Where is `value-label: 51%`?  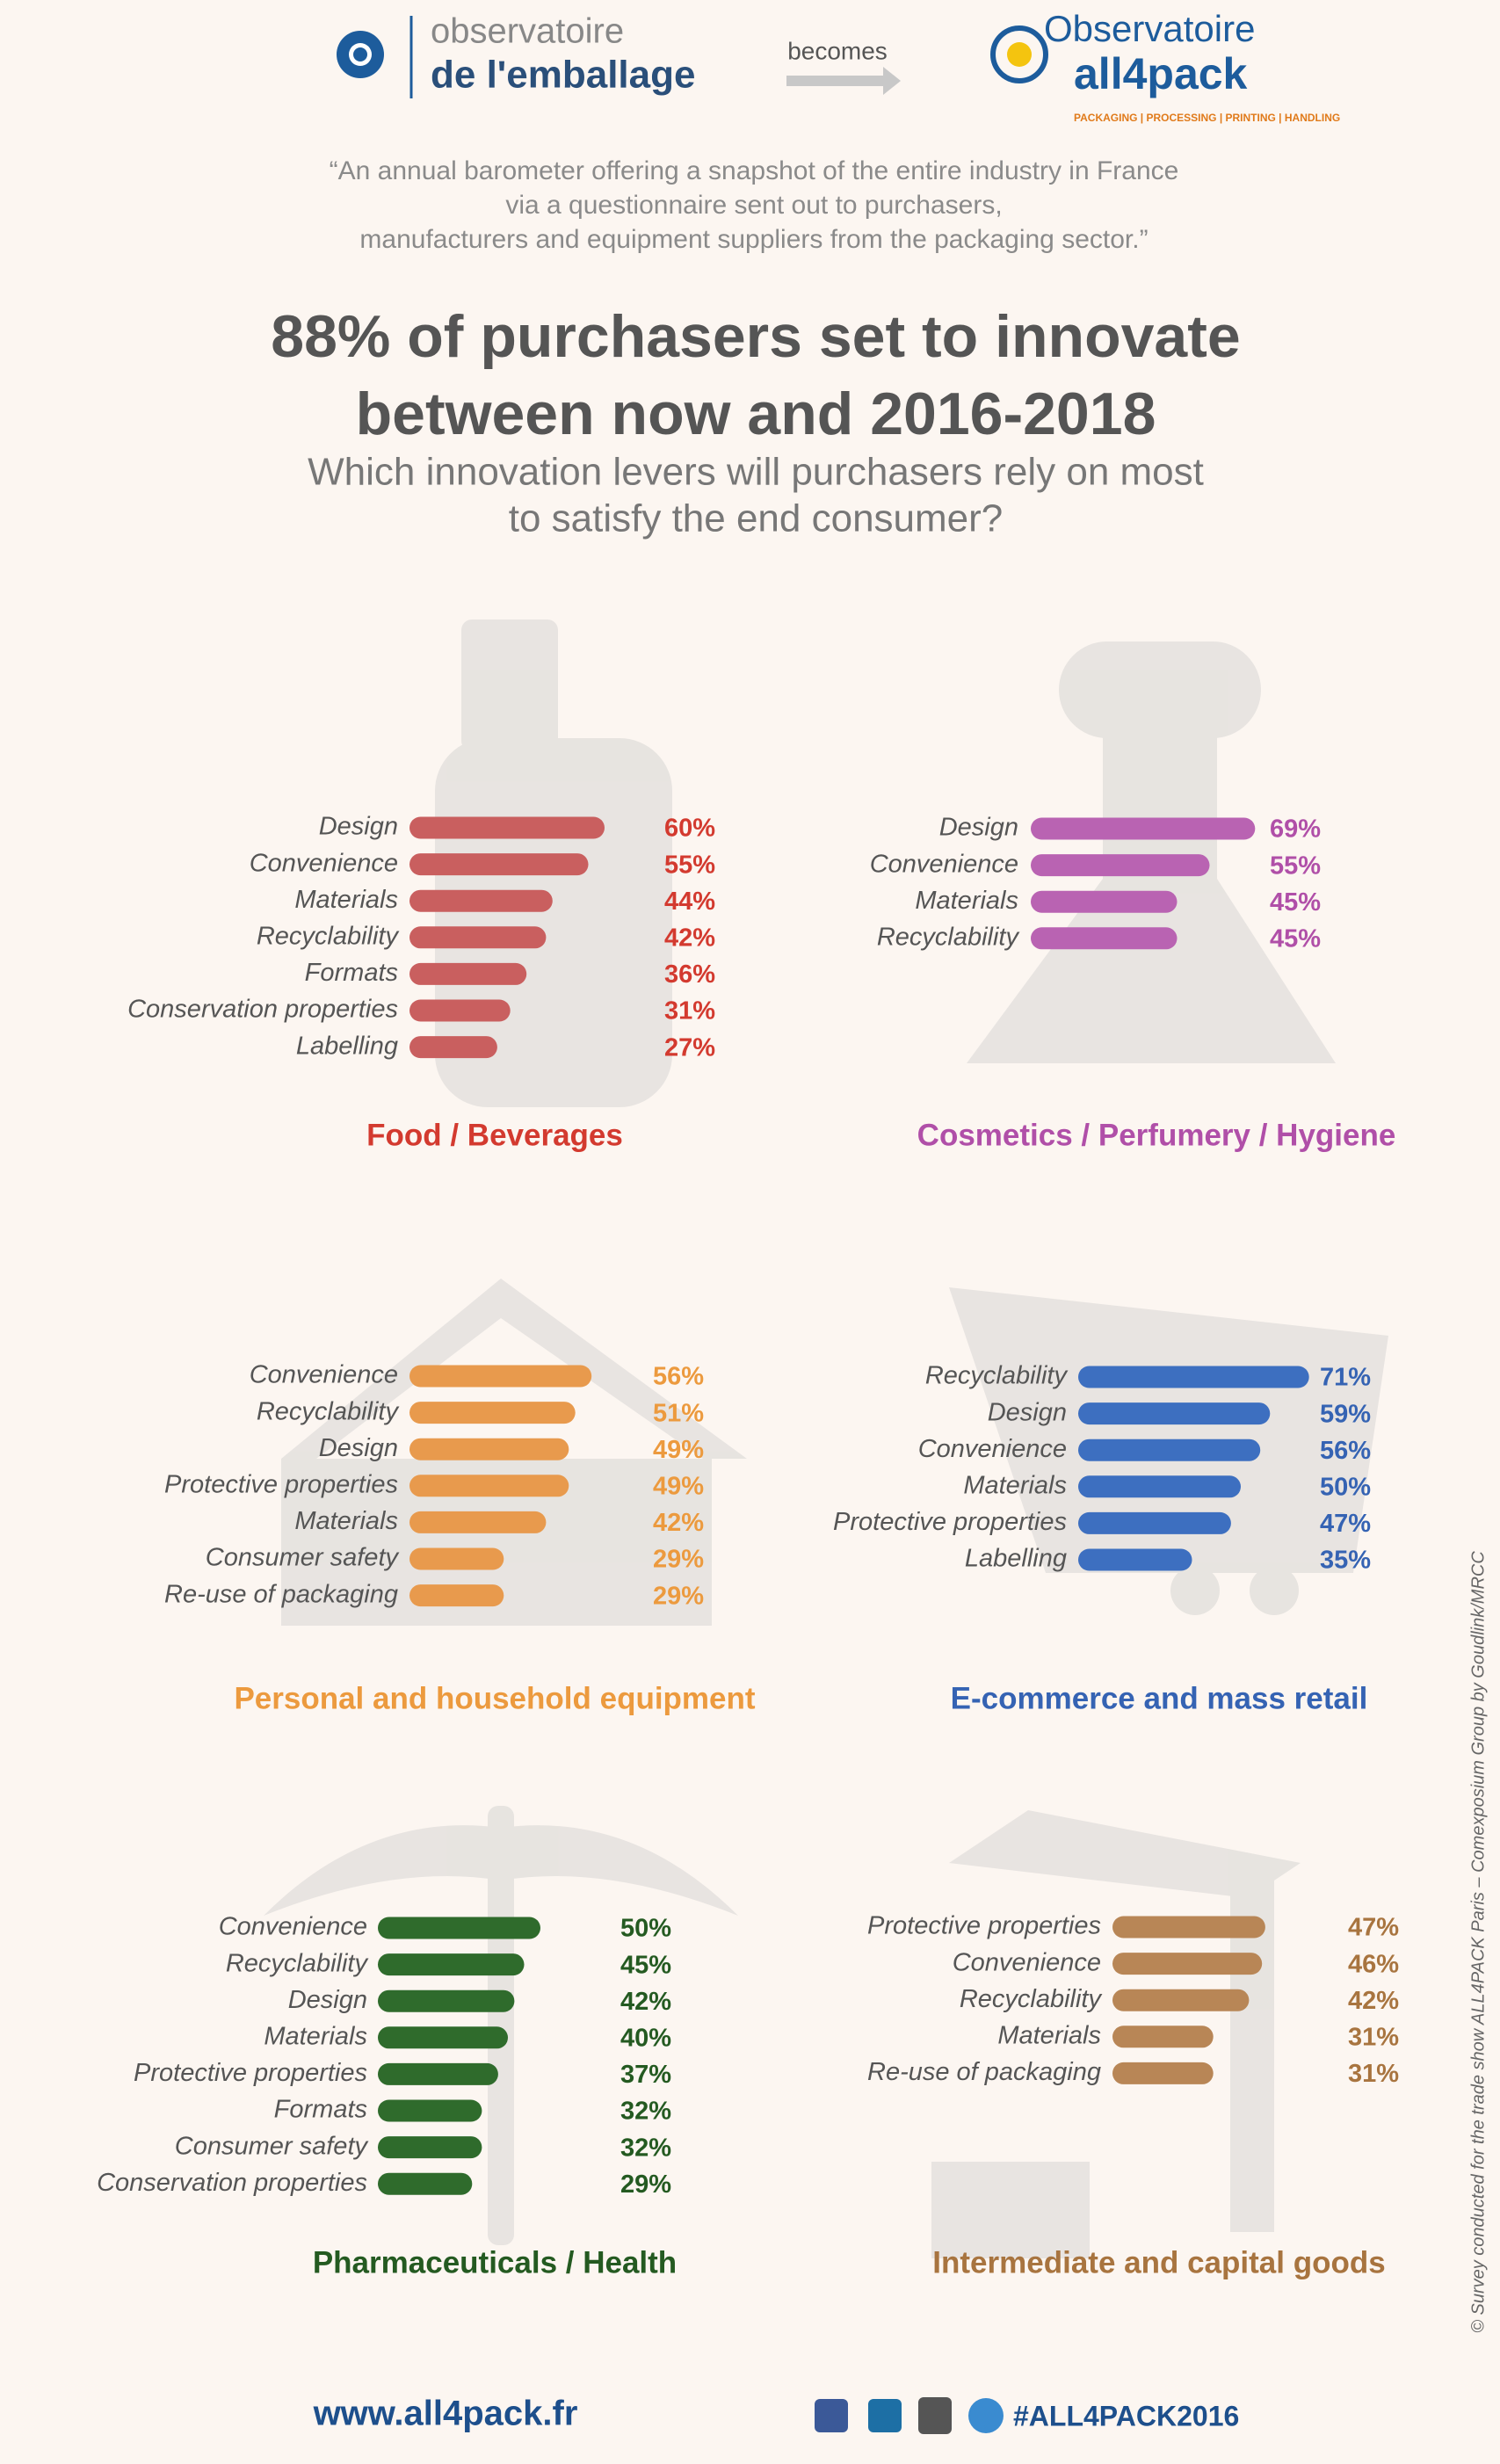
value-label: 51% is located at coordinates (678, 1413).